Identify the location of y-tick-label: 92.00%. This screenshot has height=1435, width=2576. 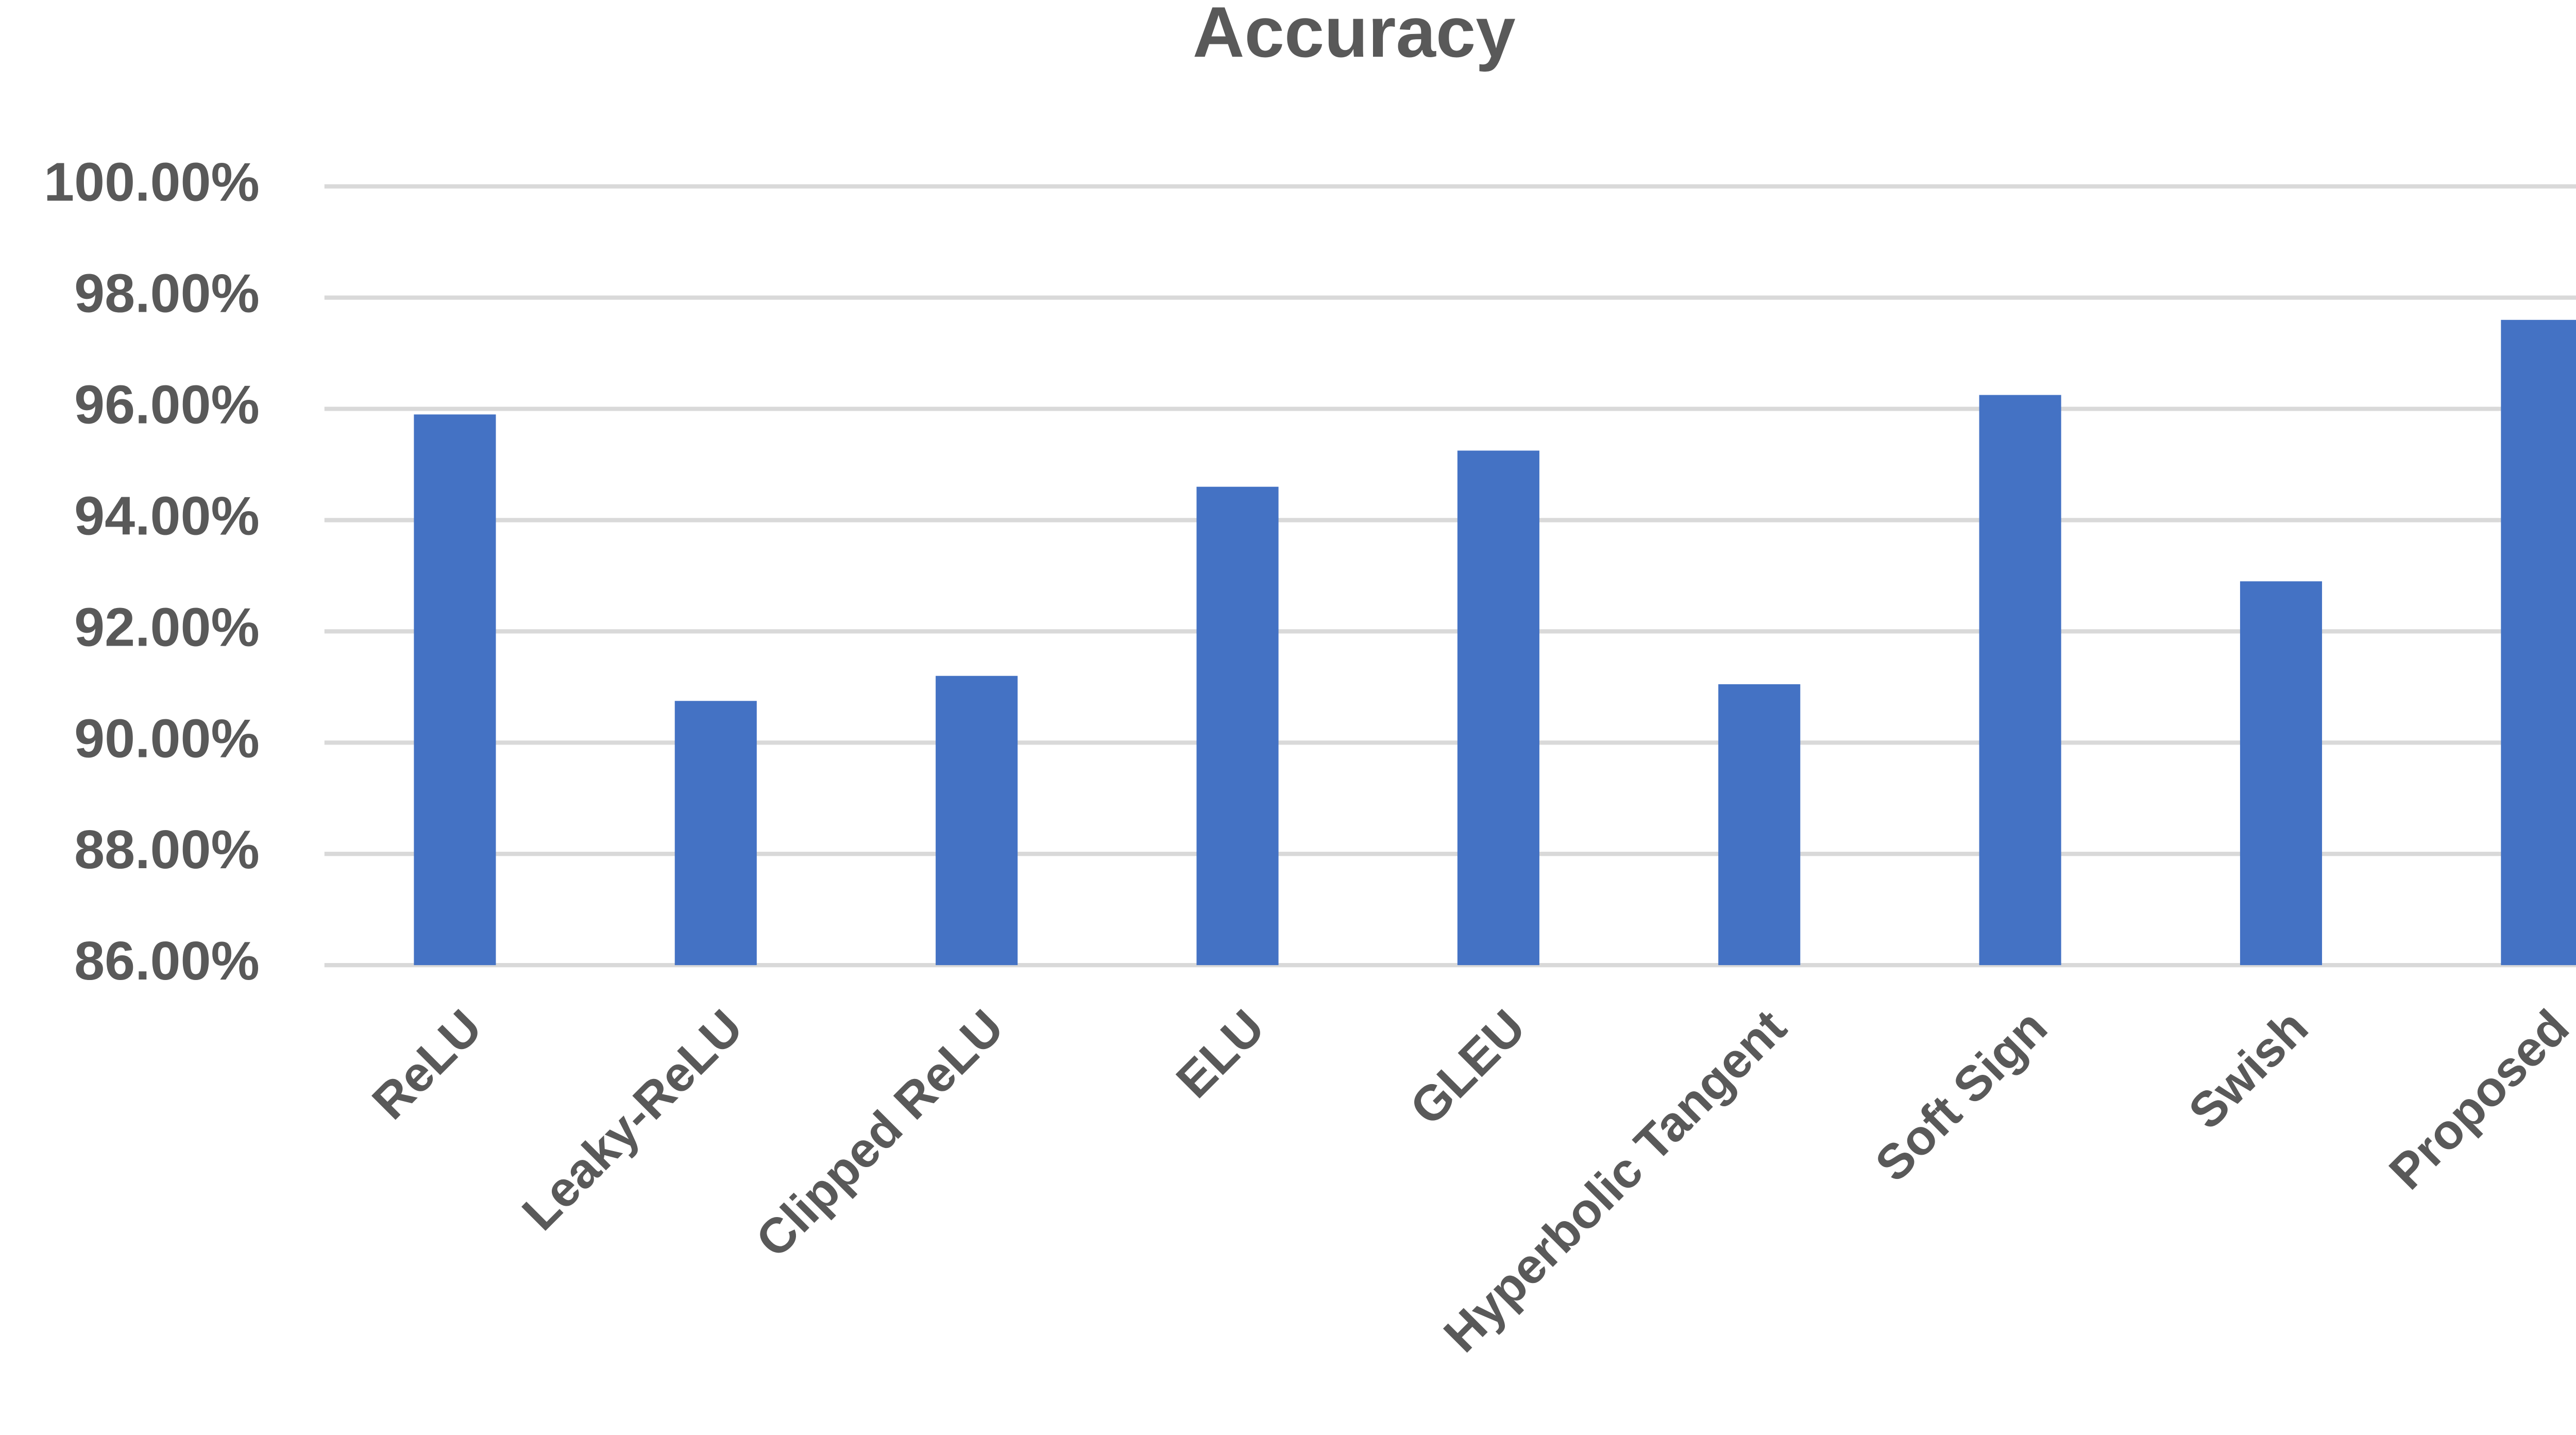
(167, 627).